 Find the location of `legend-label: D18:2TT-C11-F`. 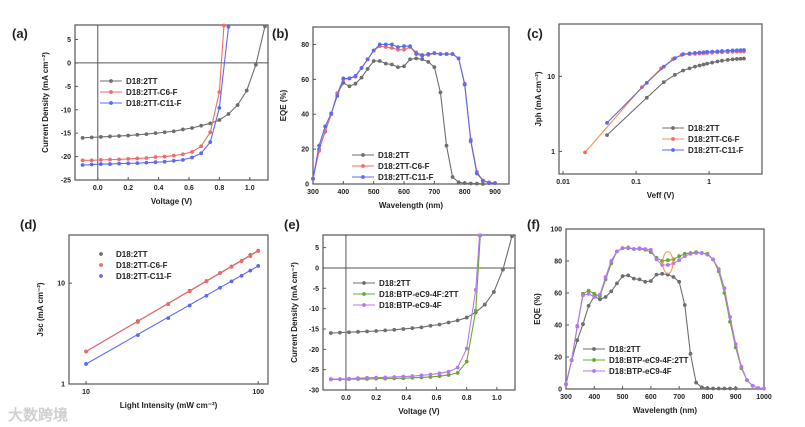

legend-label: D18:2TT-C11-F is located at coordinates (144, 276).